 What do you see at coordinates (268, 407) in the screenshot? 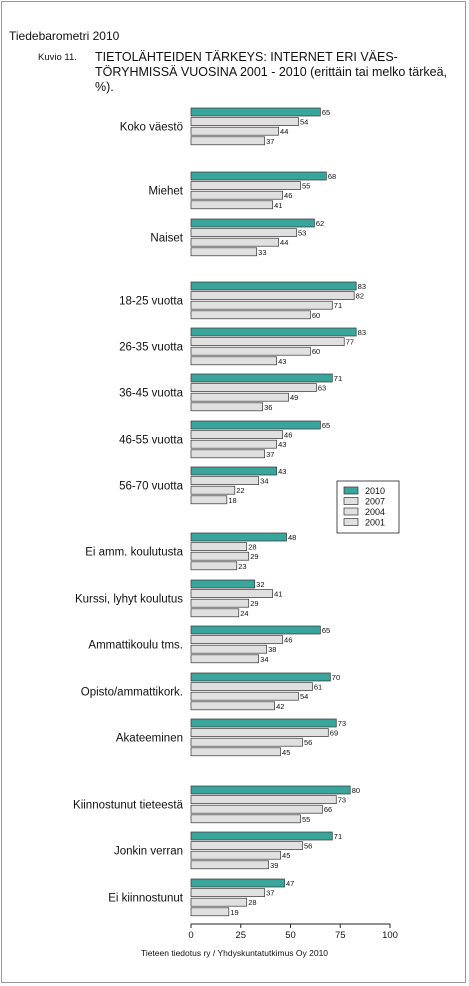
I see `data-label: 36` at bounding box center [268, 407].